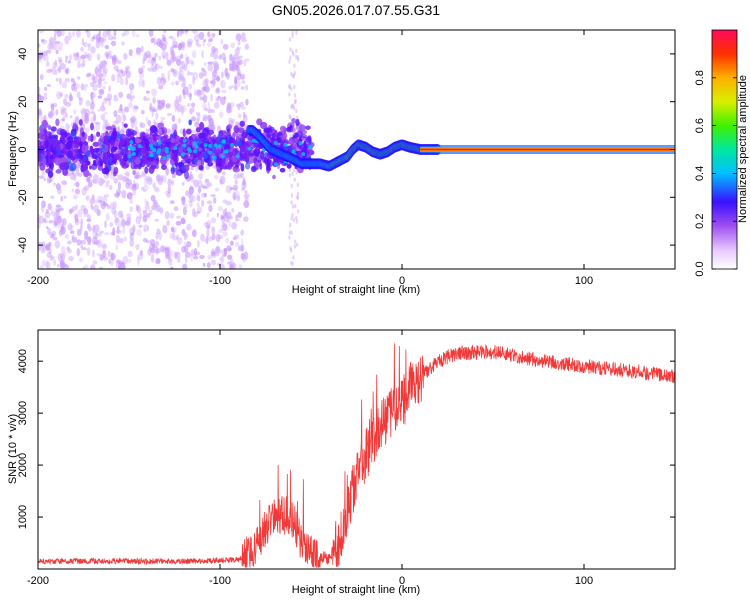 Image resolution: width=750 pixels, height=600 pixels. I want to click on colorbar-tick-label: 0.4, so click(700, 173).